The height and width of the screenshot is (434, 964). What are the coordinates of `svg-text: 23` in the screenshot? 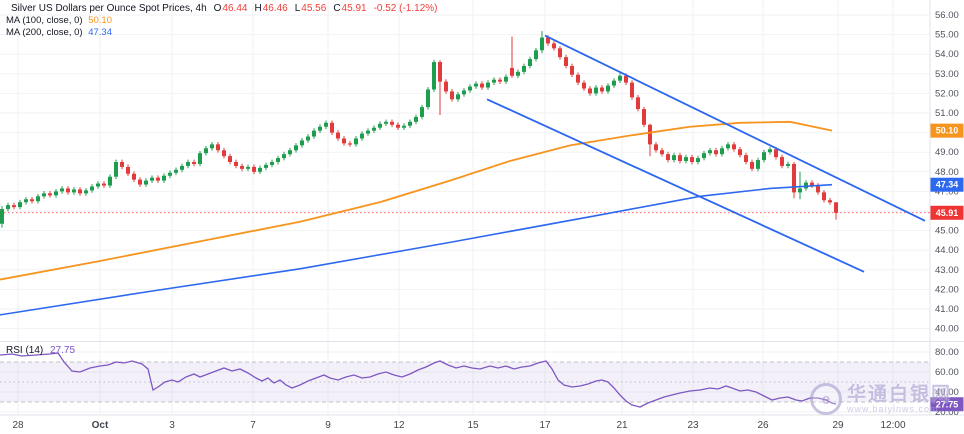 It's located at (693, 425).